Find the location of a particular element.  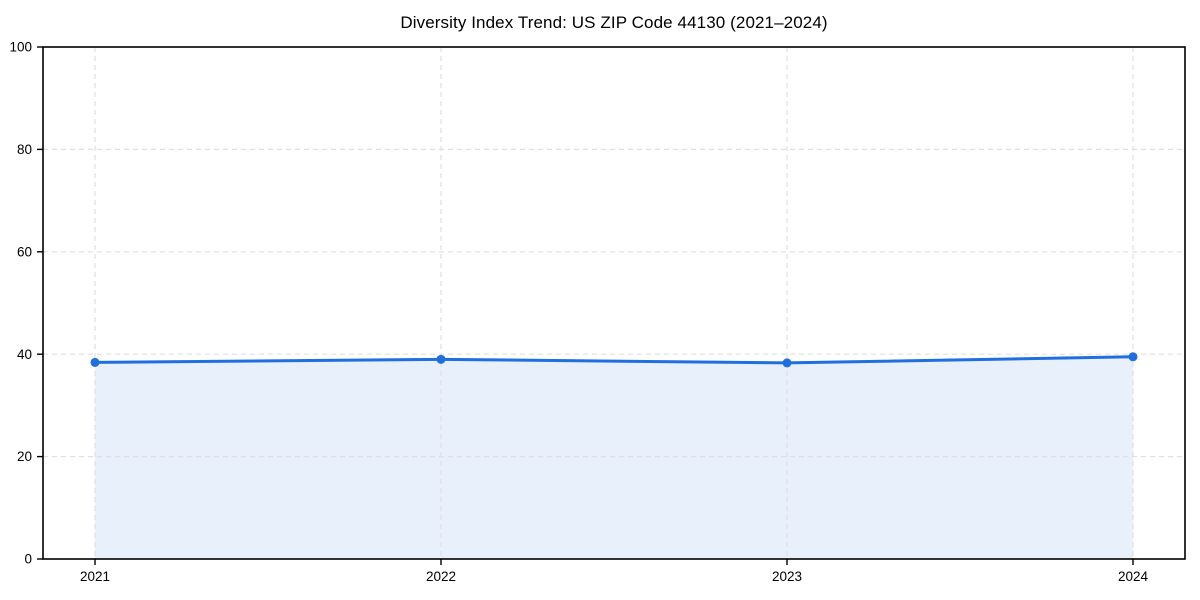

y-tick-label-100: 100 is located at coordinates (20, 47).